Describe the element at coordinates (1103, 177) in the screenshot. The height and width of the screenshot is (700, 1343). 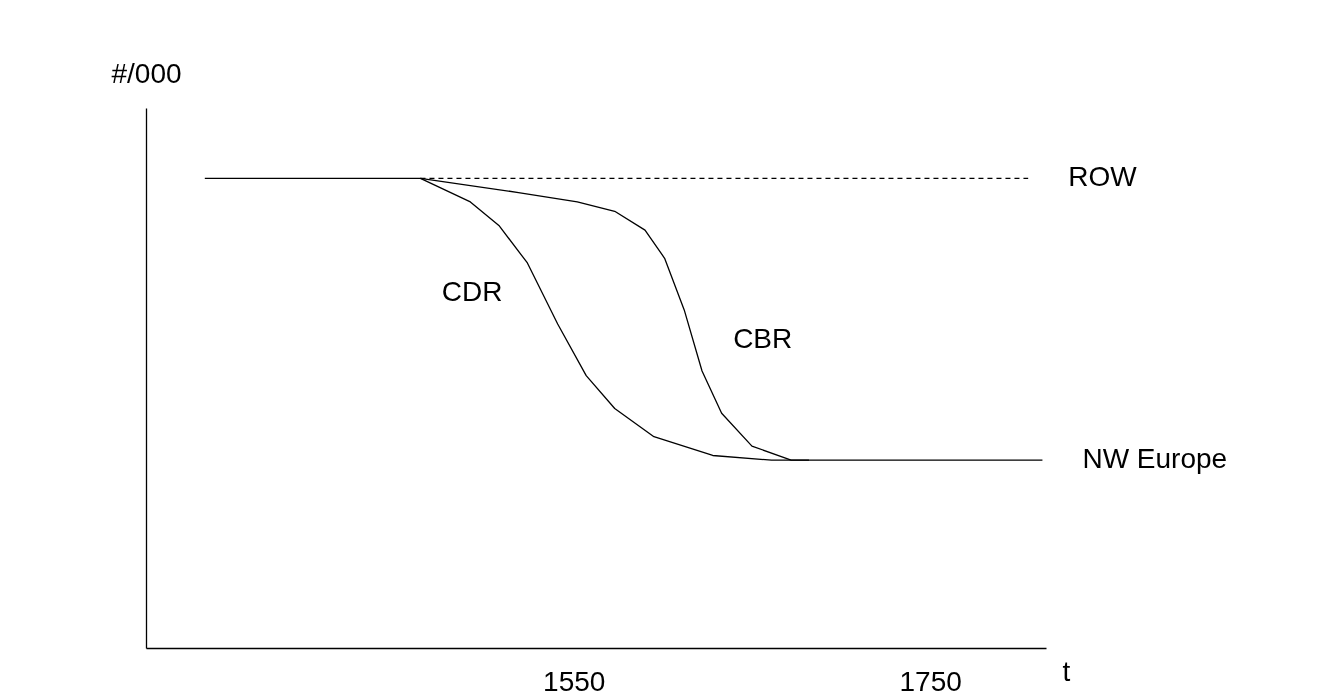
I see `series-label: ROW` at that location.